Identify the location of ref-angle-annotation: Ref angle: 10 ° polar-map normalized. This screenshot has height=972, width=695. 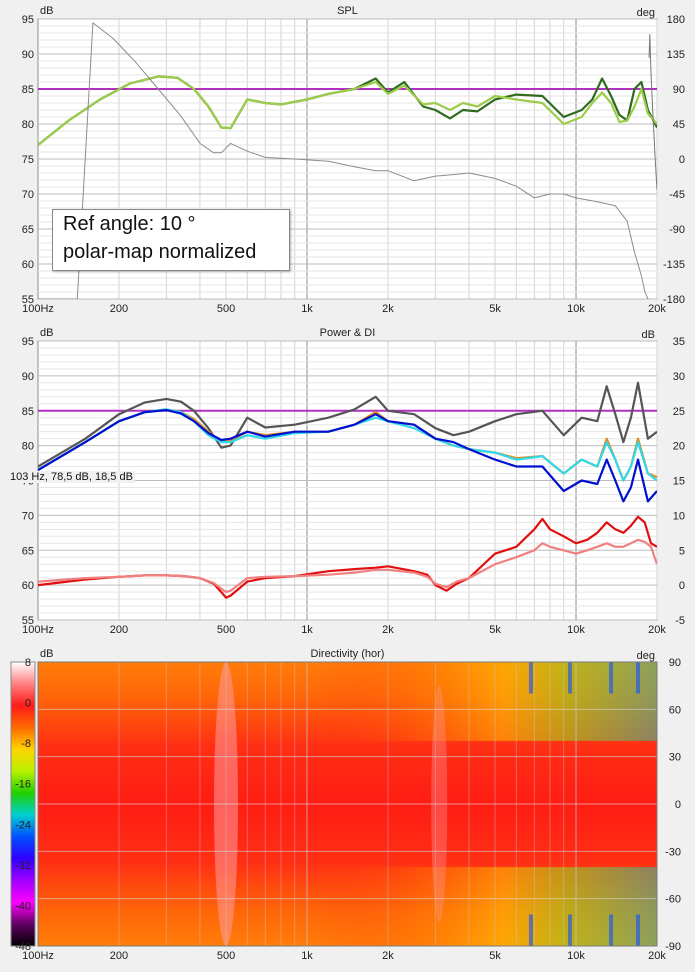
(171, 240).